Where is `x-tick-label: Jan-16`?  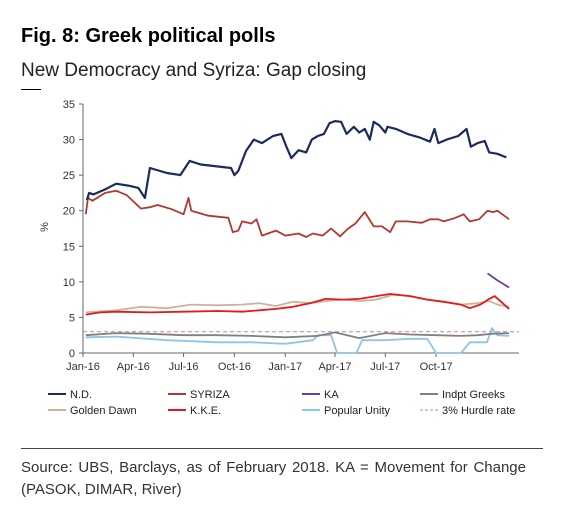 x-tick-label: Jan-16 is located at coordinates (83, 367).